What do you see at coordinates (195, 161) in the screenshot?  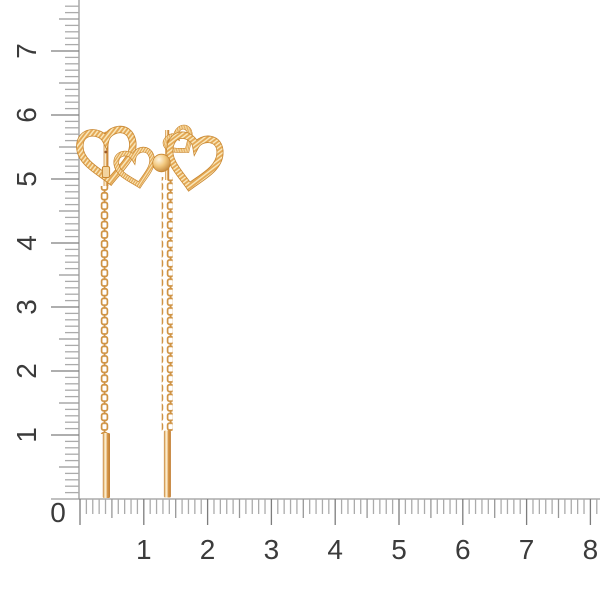 I see `earring-right-heart-large` at bounding box center [195, 161].